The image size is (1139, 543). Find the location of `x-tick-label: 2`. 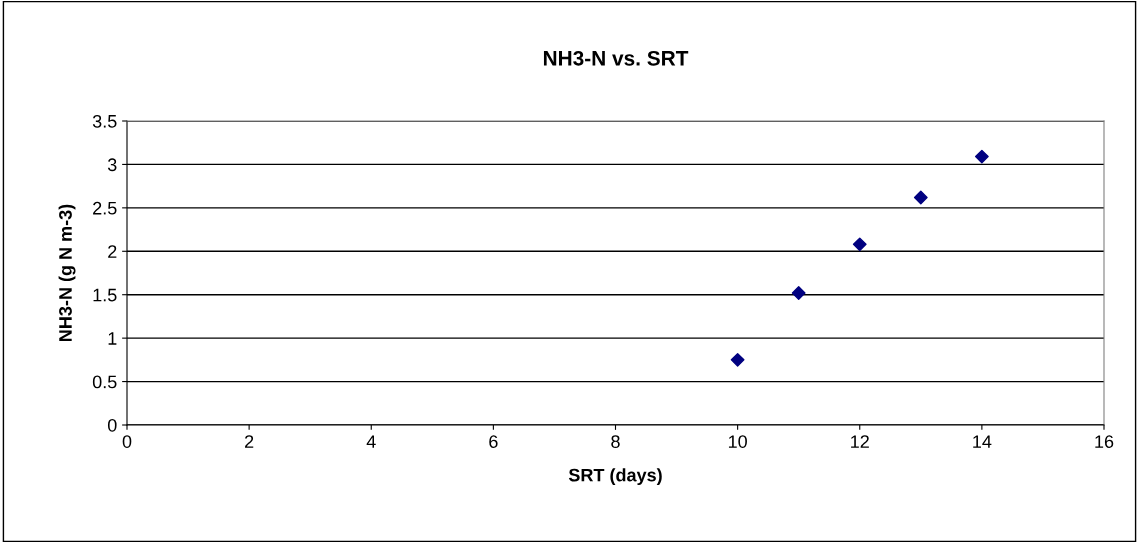

x-tick-label: 2 is located at coordinates (249, 441).